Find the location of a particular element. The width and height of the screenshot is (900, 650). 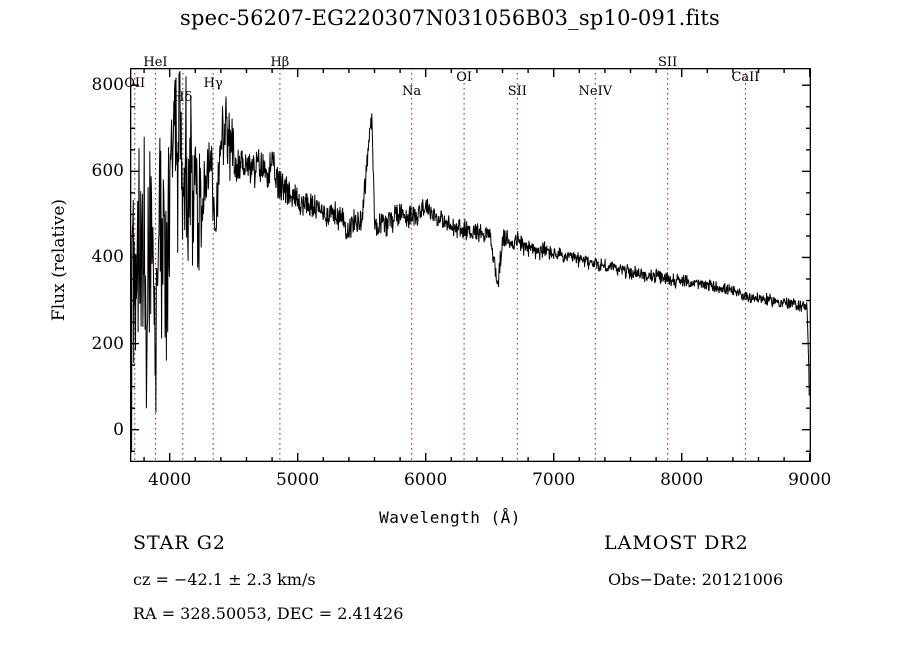

x-axis-label: Wavelength (Å) is located at coordinates (450, 517).